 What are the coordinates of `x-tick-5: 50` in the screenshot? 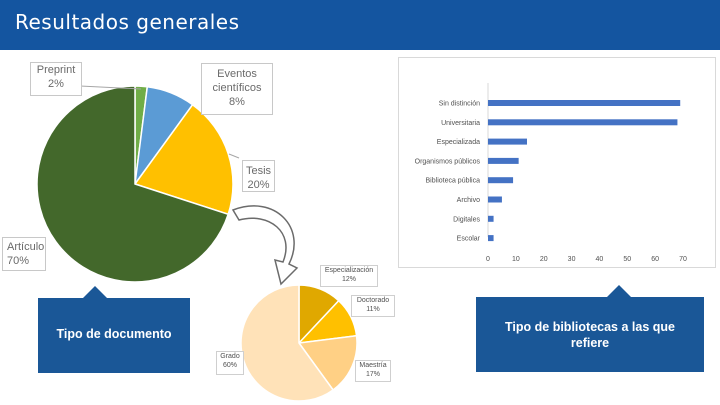 It's located at (627, 259).